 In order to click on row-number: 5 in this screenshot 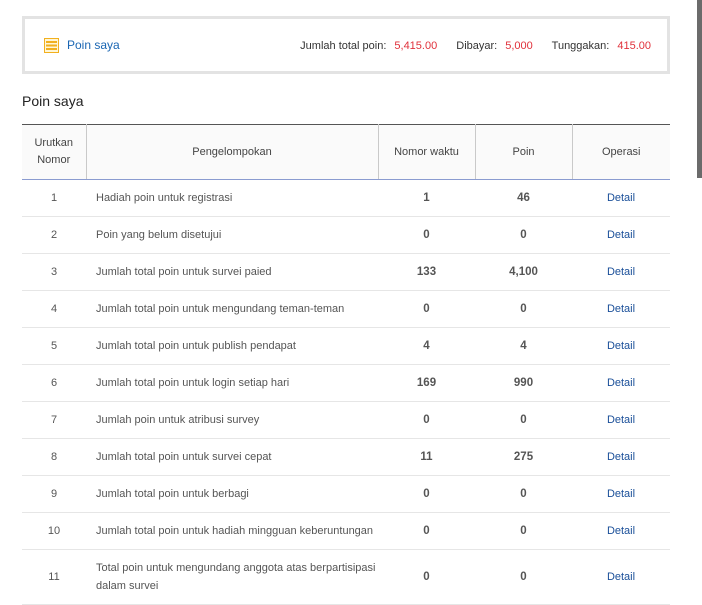, I will do `click(54, 346)`.